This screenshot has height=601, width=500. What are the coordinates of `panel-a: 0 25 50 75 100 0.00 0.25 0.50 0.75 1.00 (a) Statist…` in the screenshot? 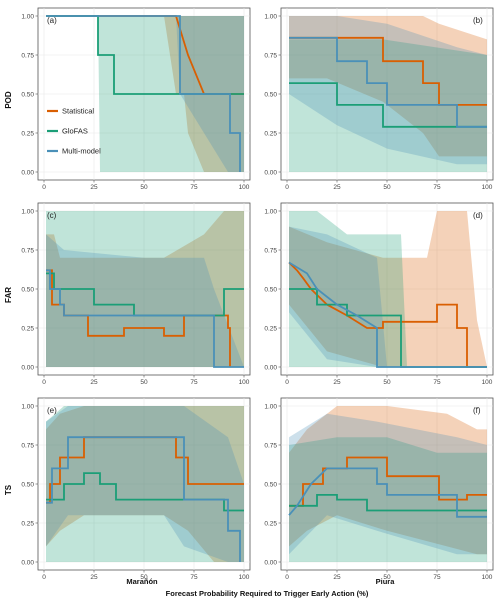 It's located at (136, 99).